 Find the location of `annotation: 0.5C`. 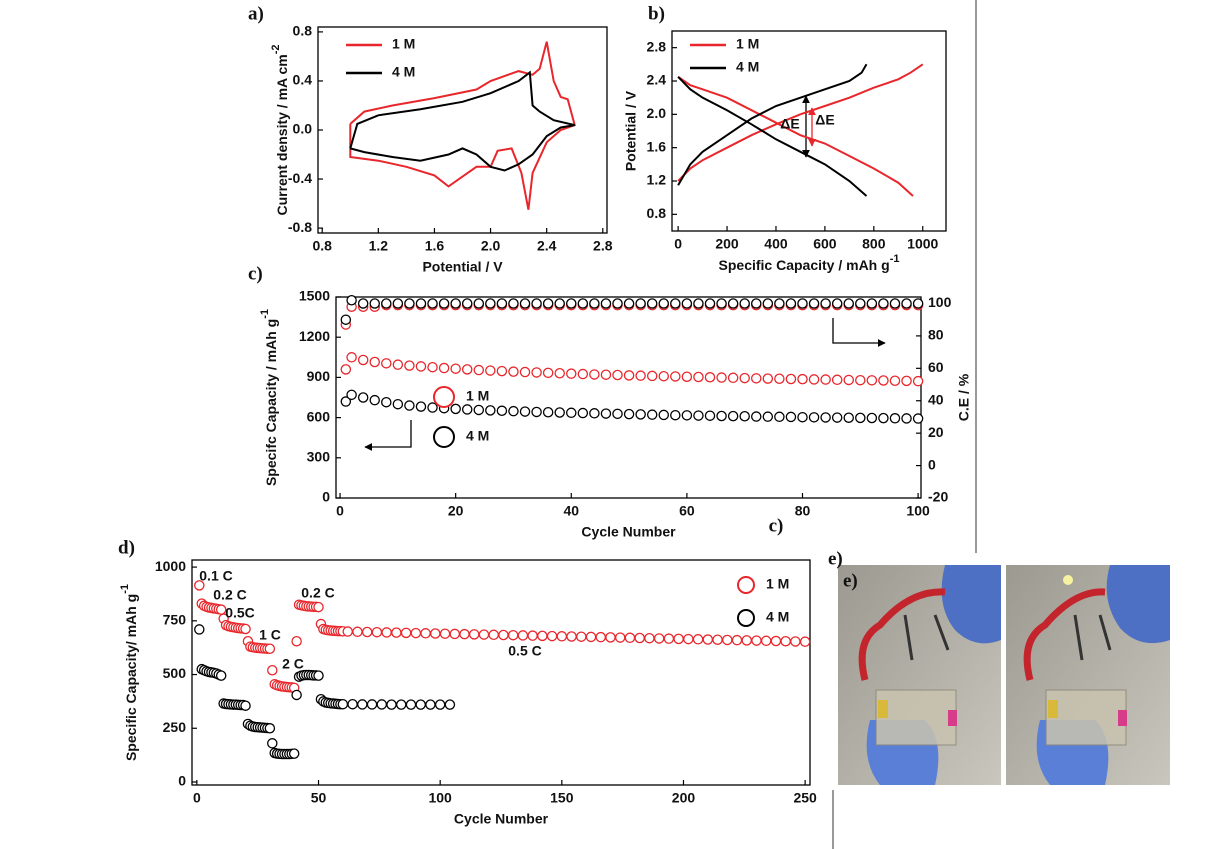

annotation: 0.5C is located at coordinates (240, 613).